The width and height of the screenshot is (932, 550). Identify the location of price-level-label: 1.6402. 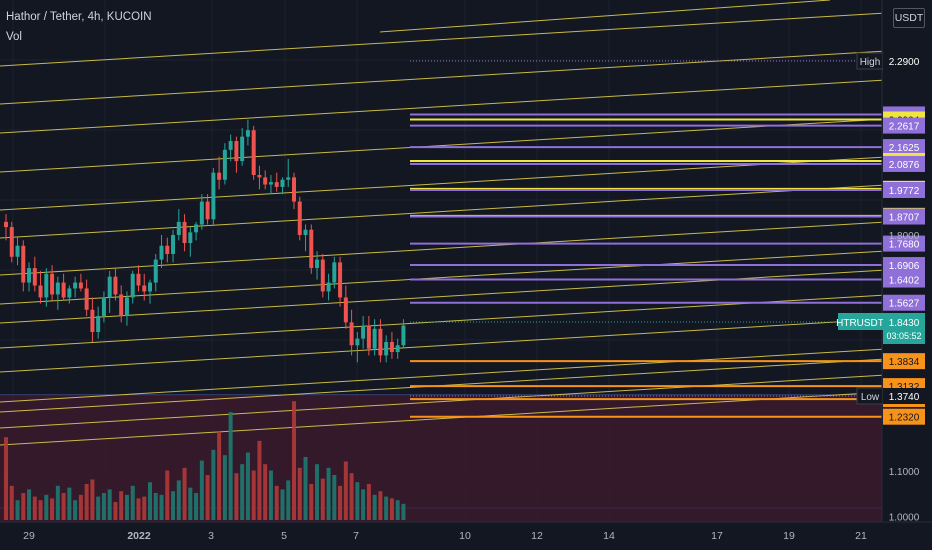
(904, 279).